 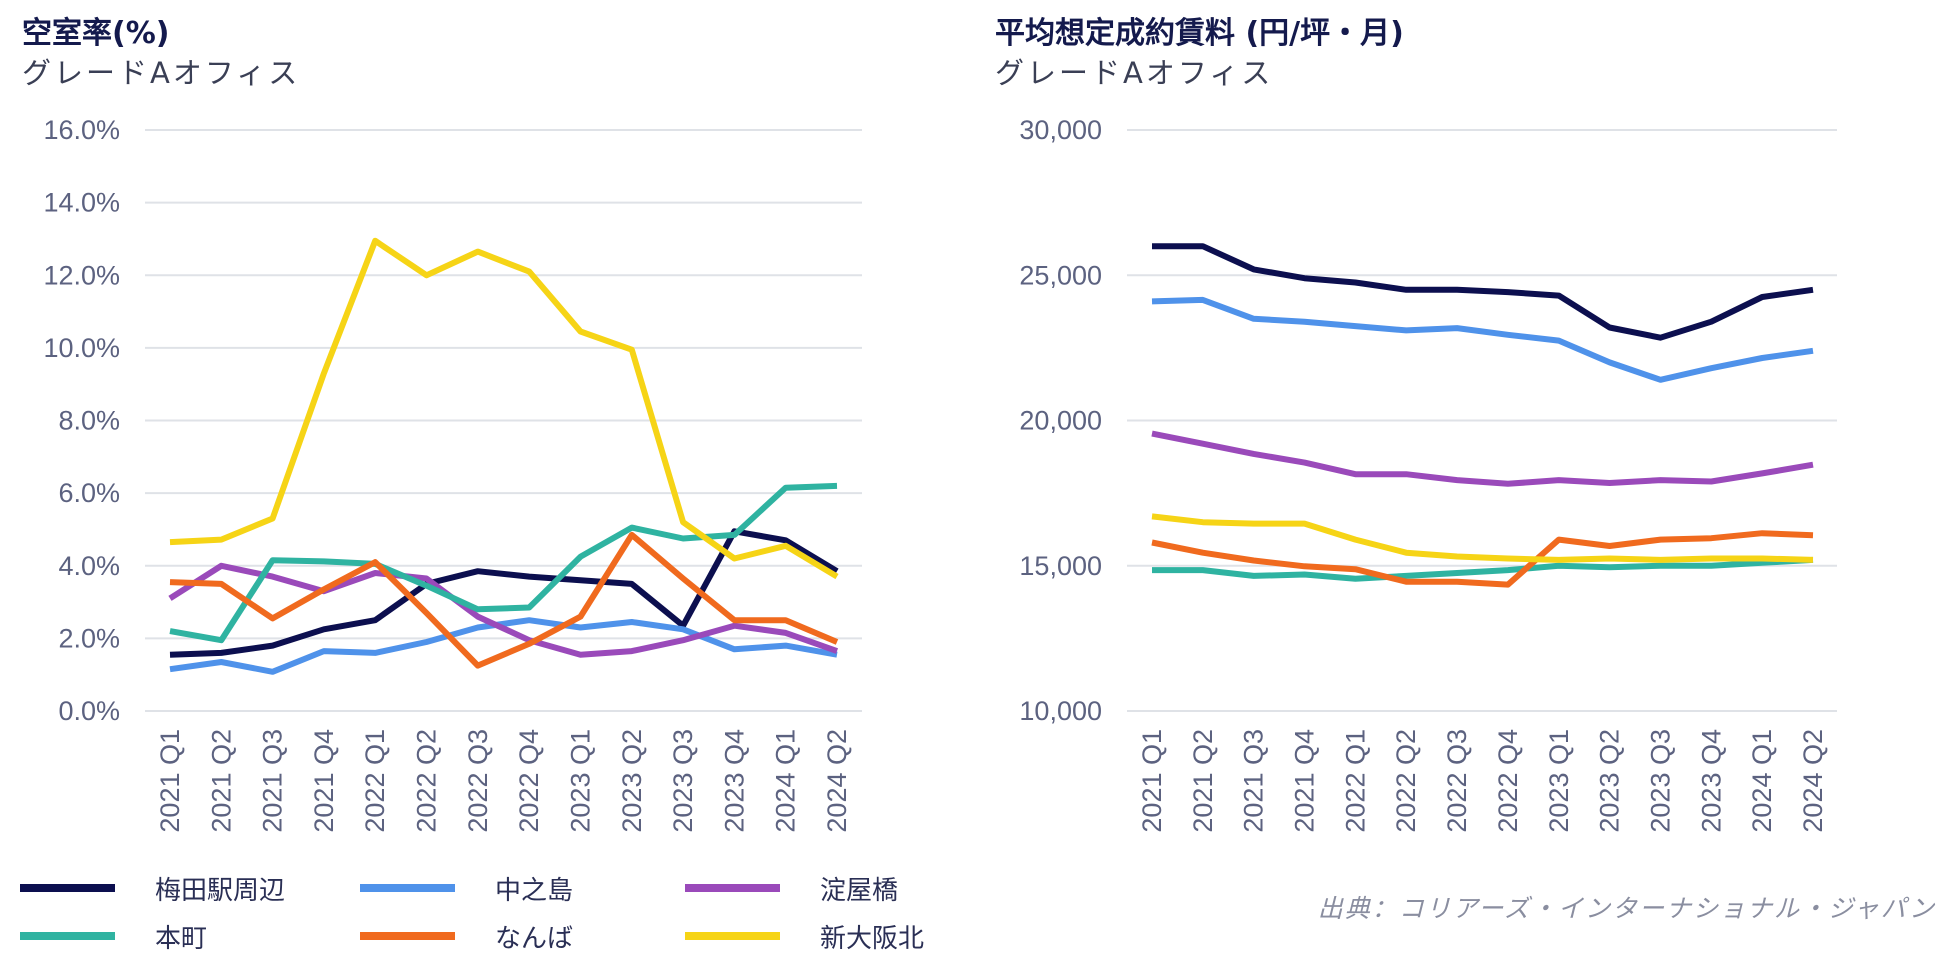 What do you see at coordinates (859, 890) in the screenshot?
I see `legend-label-yodoyabashi: 淀屋橋` at bounding box center [859, 890].